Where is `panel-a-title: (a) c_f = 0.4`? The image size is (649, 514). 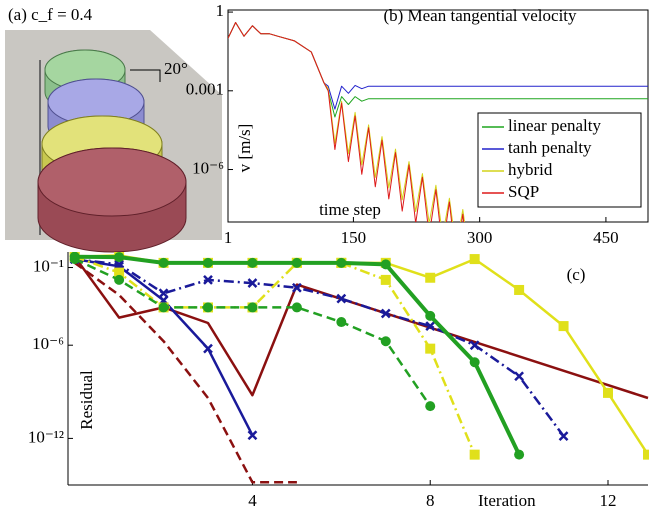
panel-a-title: (a) c_f = 0.4 is located at coordinates (50, 14).